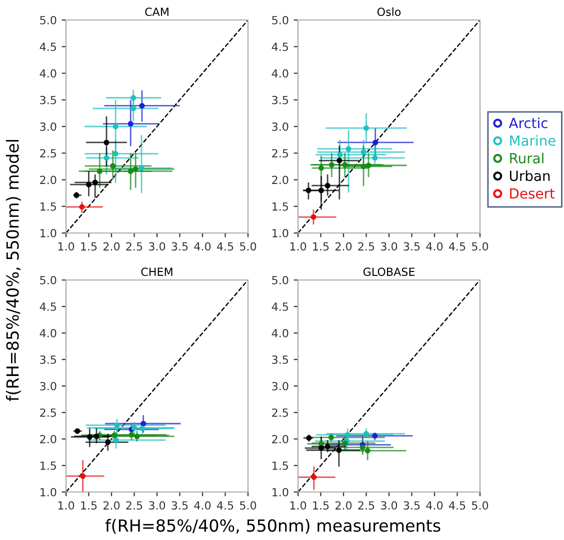 The height and width of the screenshot is (540, 564). I want to click on legend-label: Desert, so click(532, 193).